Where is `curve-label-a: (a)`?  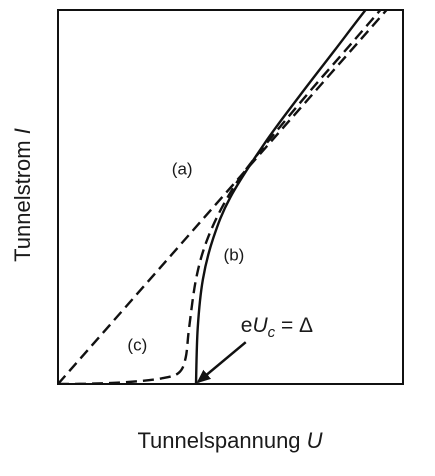 curve-label-a: (a) is located at coordinates (182, 169).